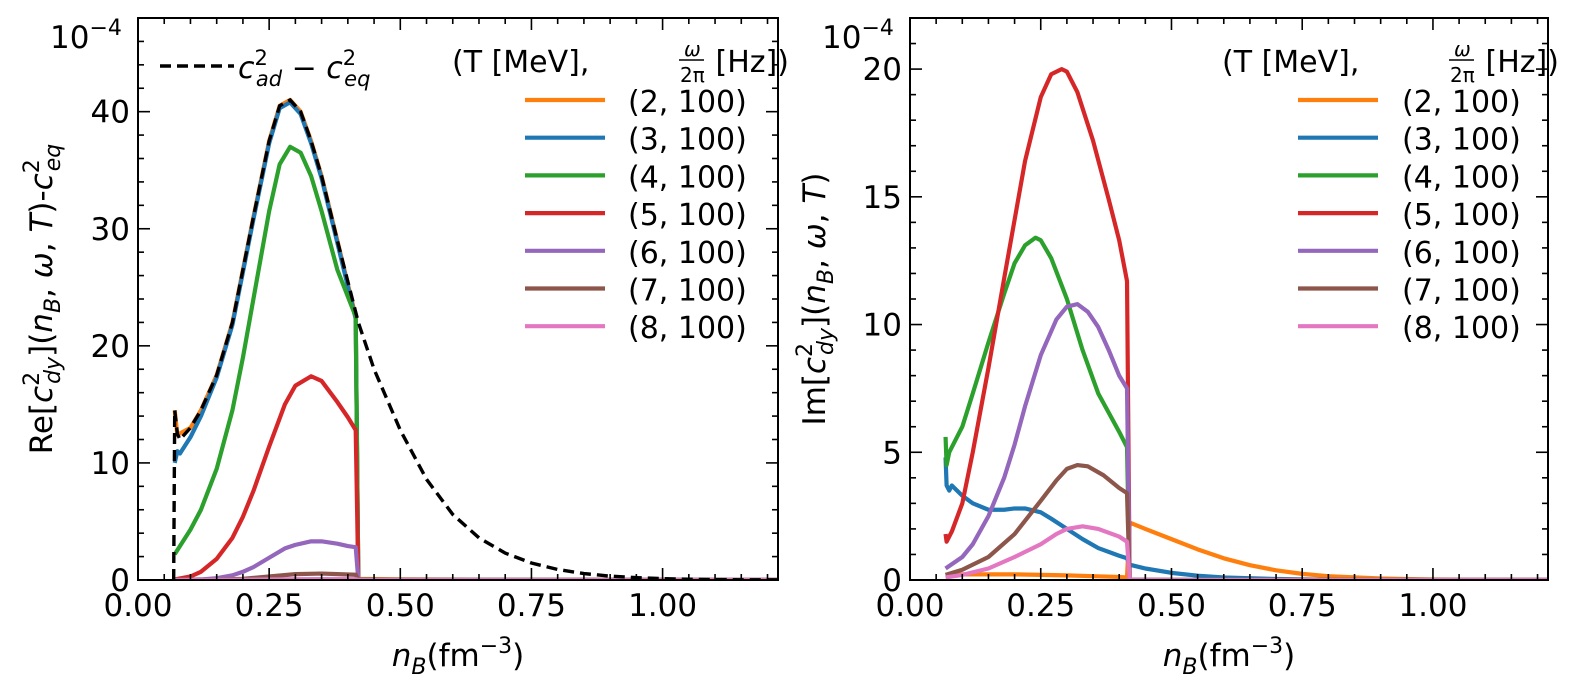  Describe the element at coordinates (110, 113) in the screenshot. I see `y-tick-label: 40` at that location.